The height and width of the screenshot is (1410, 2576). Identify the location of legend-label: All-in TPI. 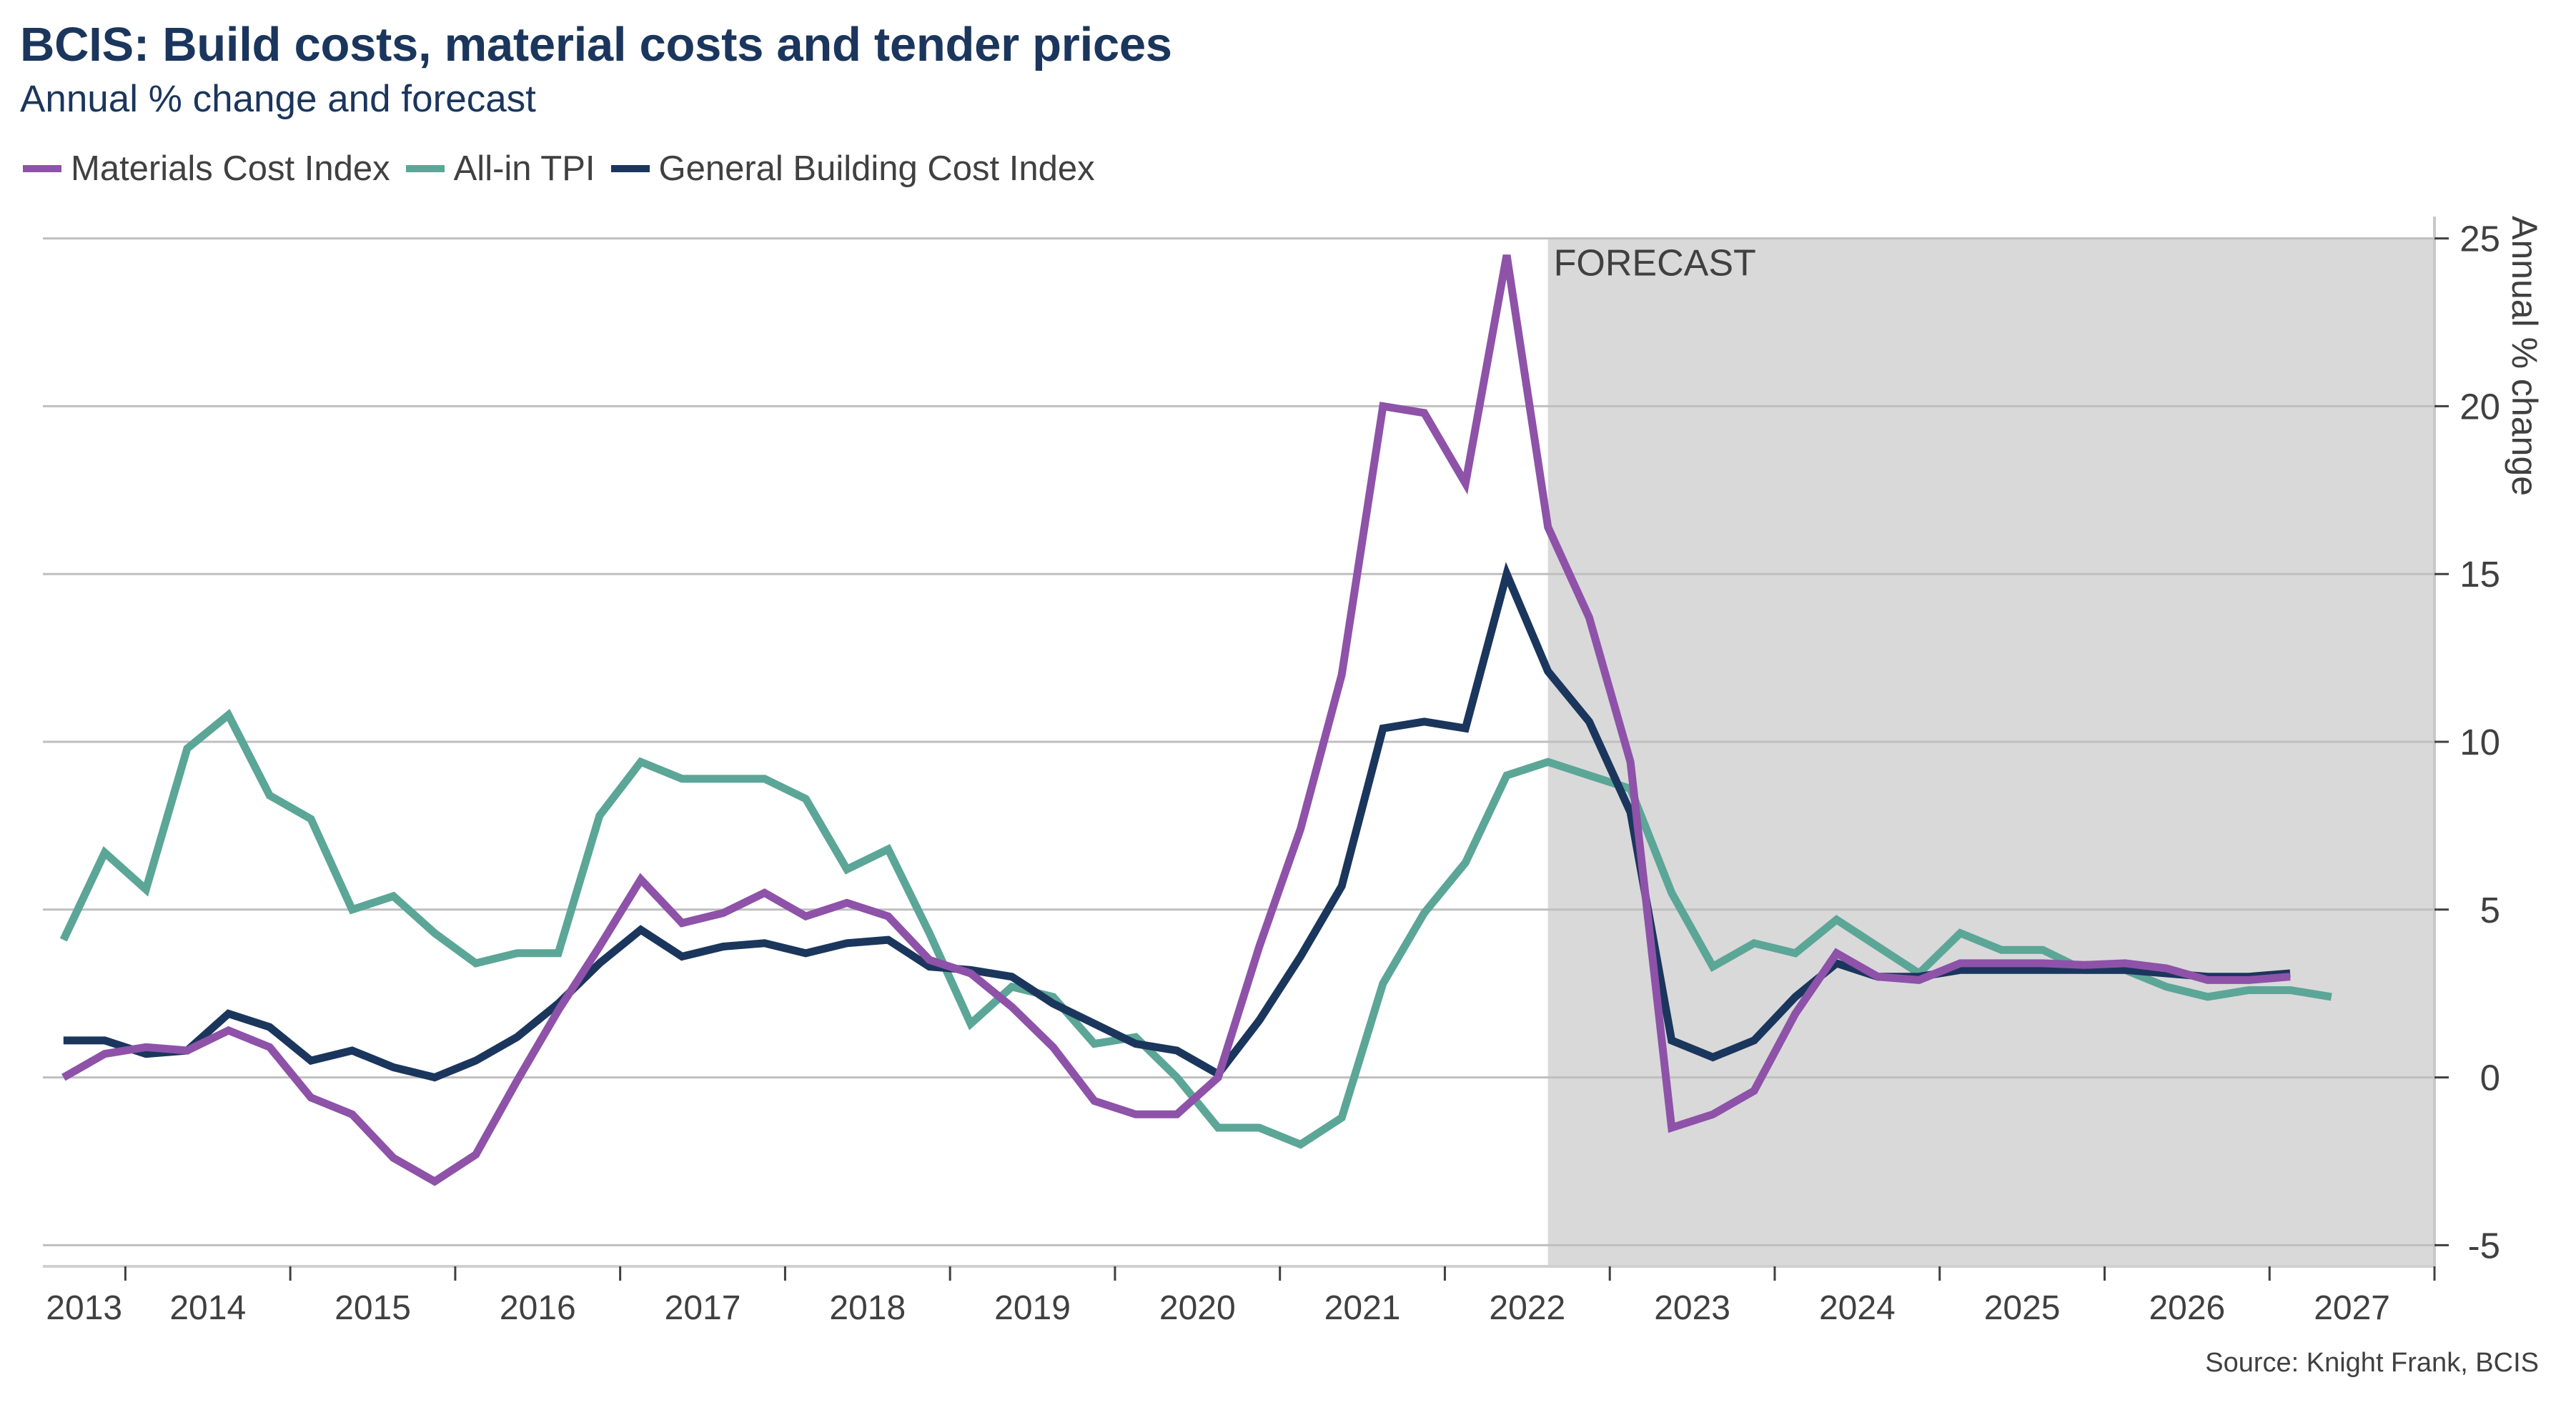
(524, 168).